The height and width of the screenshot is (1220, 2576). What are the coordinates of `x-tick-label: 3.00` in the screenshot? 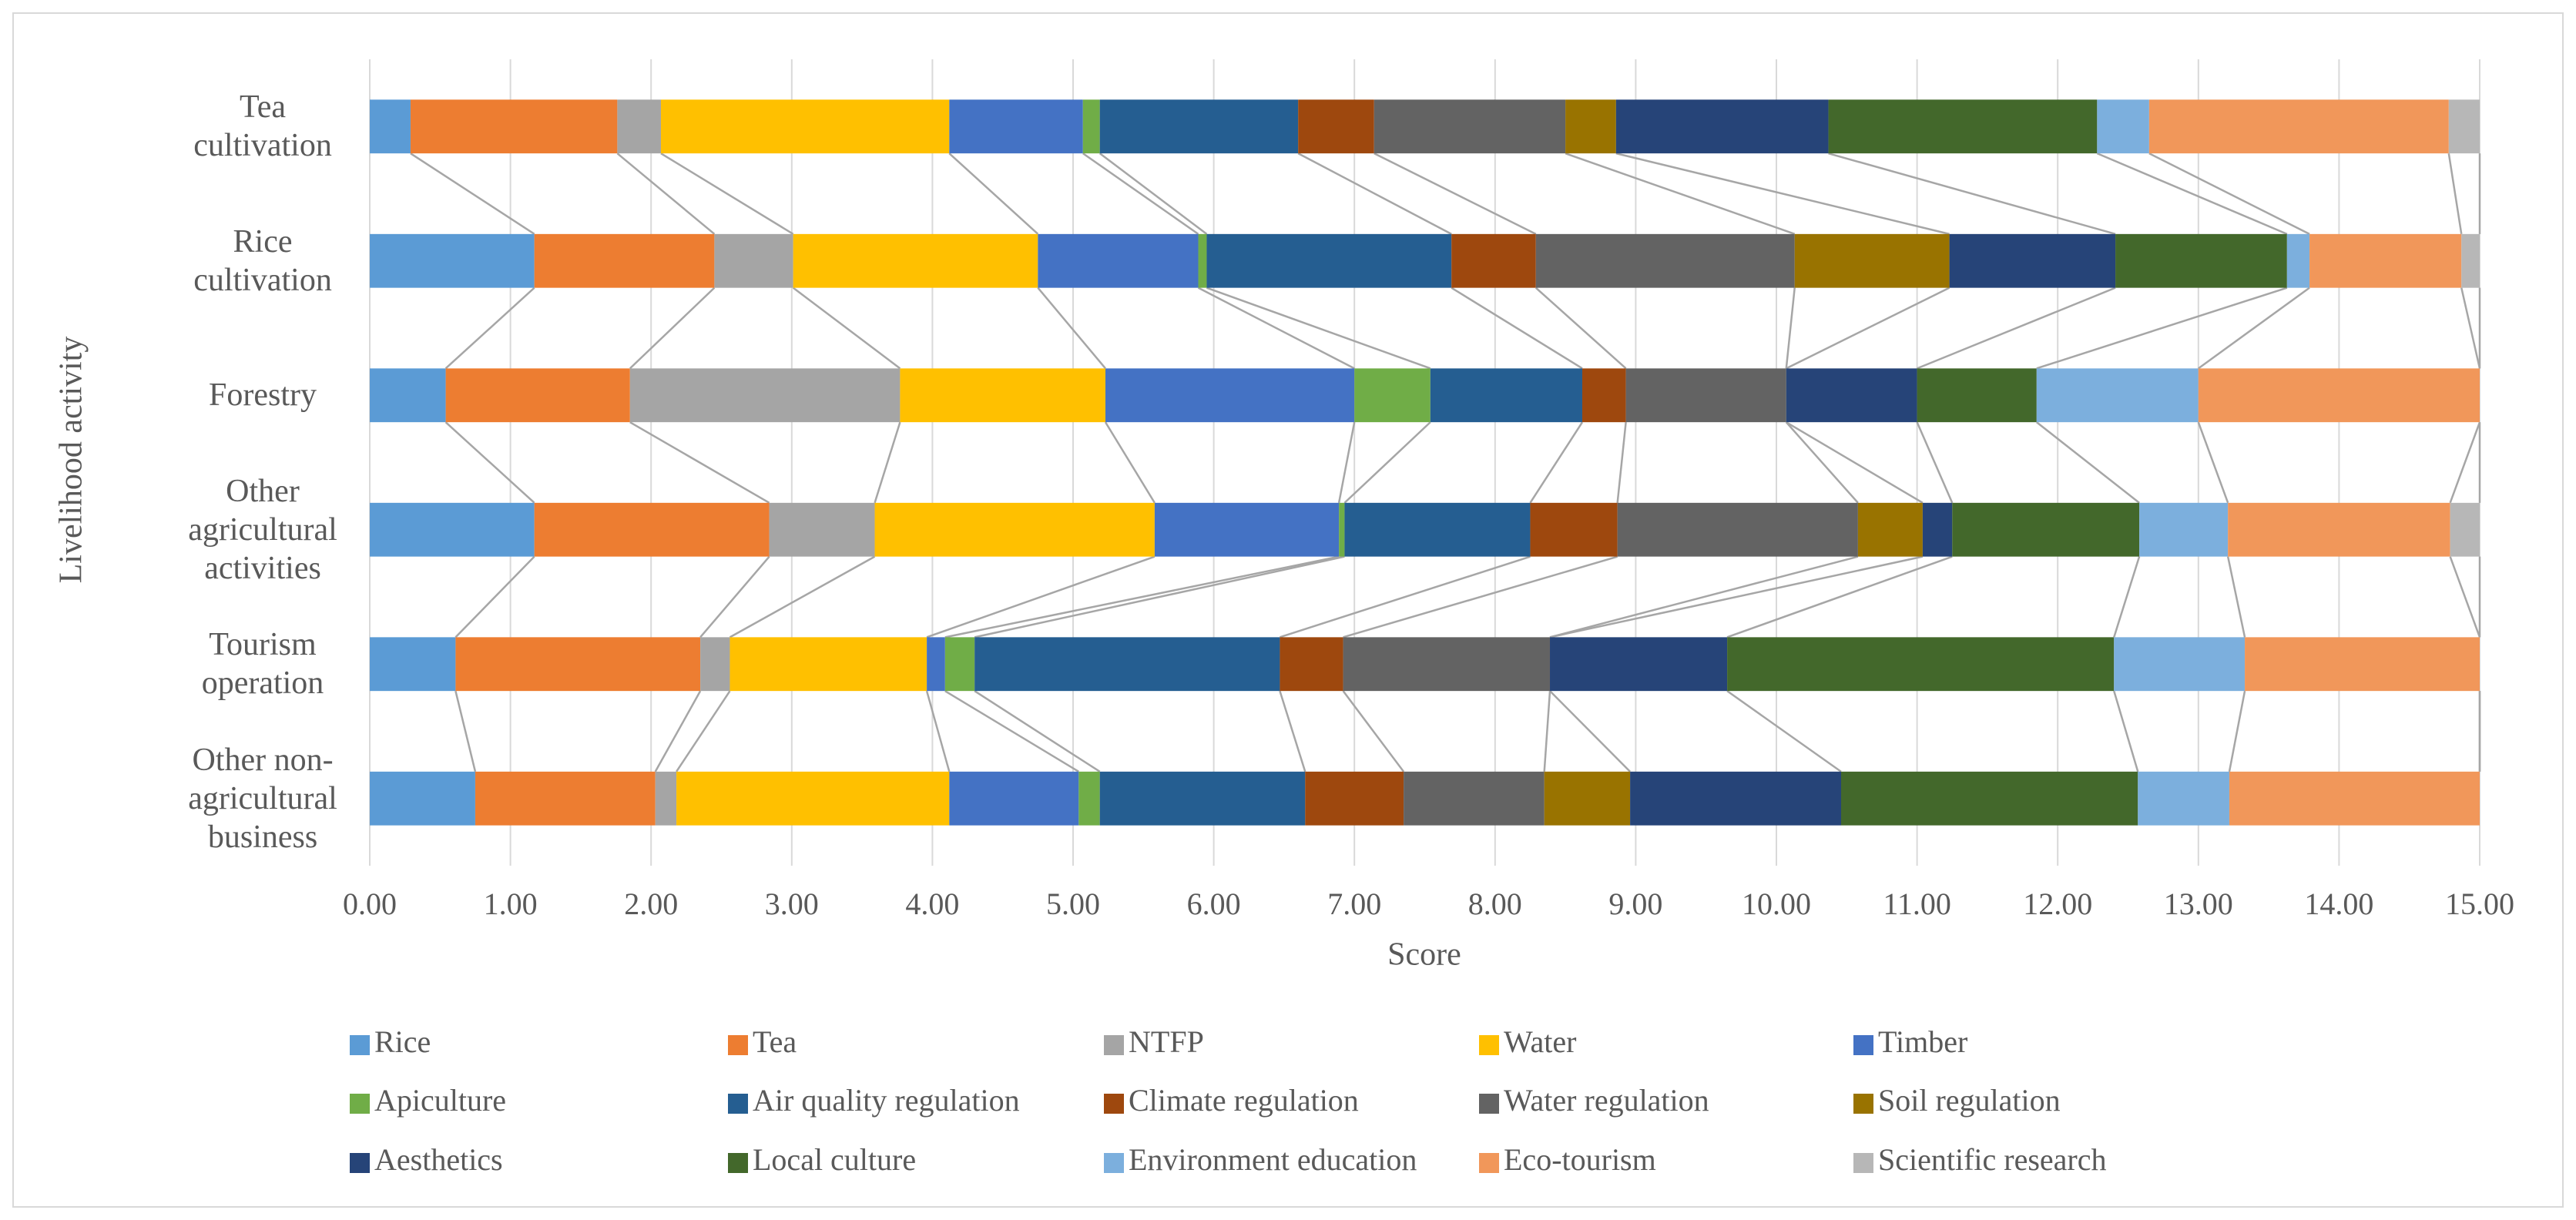 It's located at (792, 904).